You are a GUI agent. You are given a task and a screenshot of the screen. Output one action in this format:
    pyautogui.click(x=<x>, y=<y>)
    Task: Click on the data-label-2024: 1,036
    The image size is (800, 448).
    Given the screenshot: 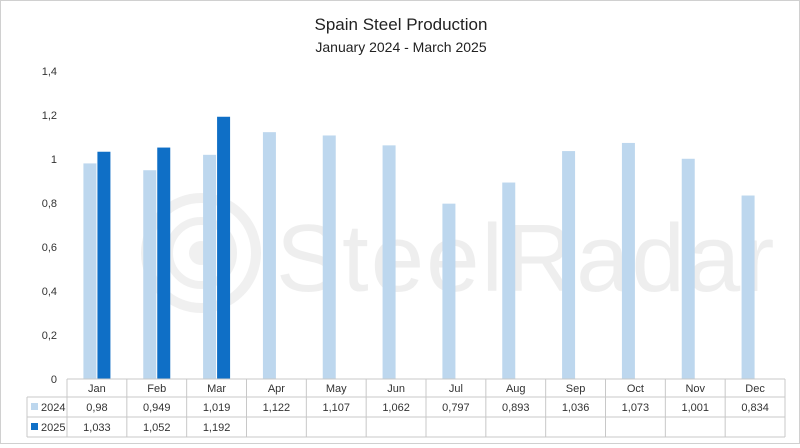 What is the action you would take?
    pyautogui.click(x=576, y=408)
    